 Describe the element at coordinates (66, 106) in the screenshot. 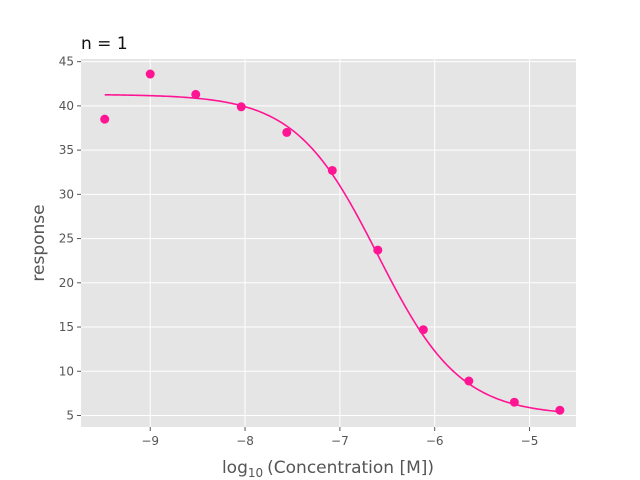

I see `y-tick-label: 40` at that location.